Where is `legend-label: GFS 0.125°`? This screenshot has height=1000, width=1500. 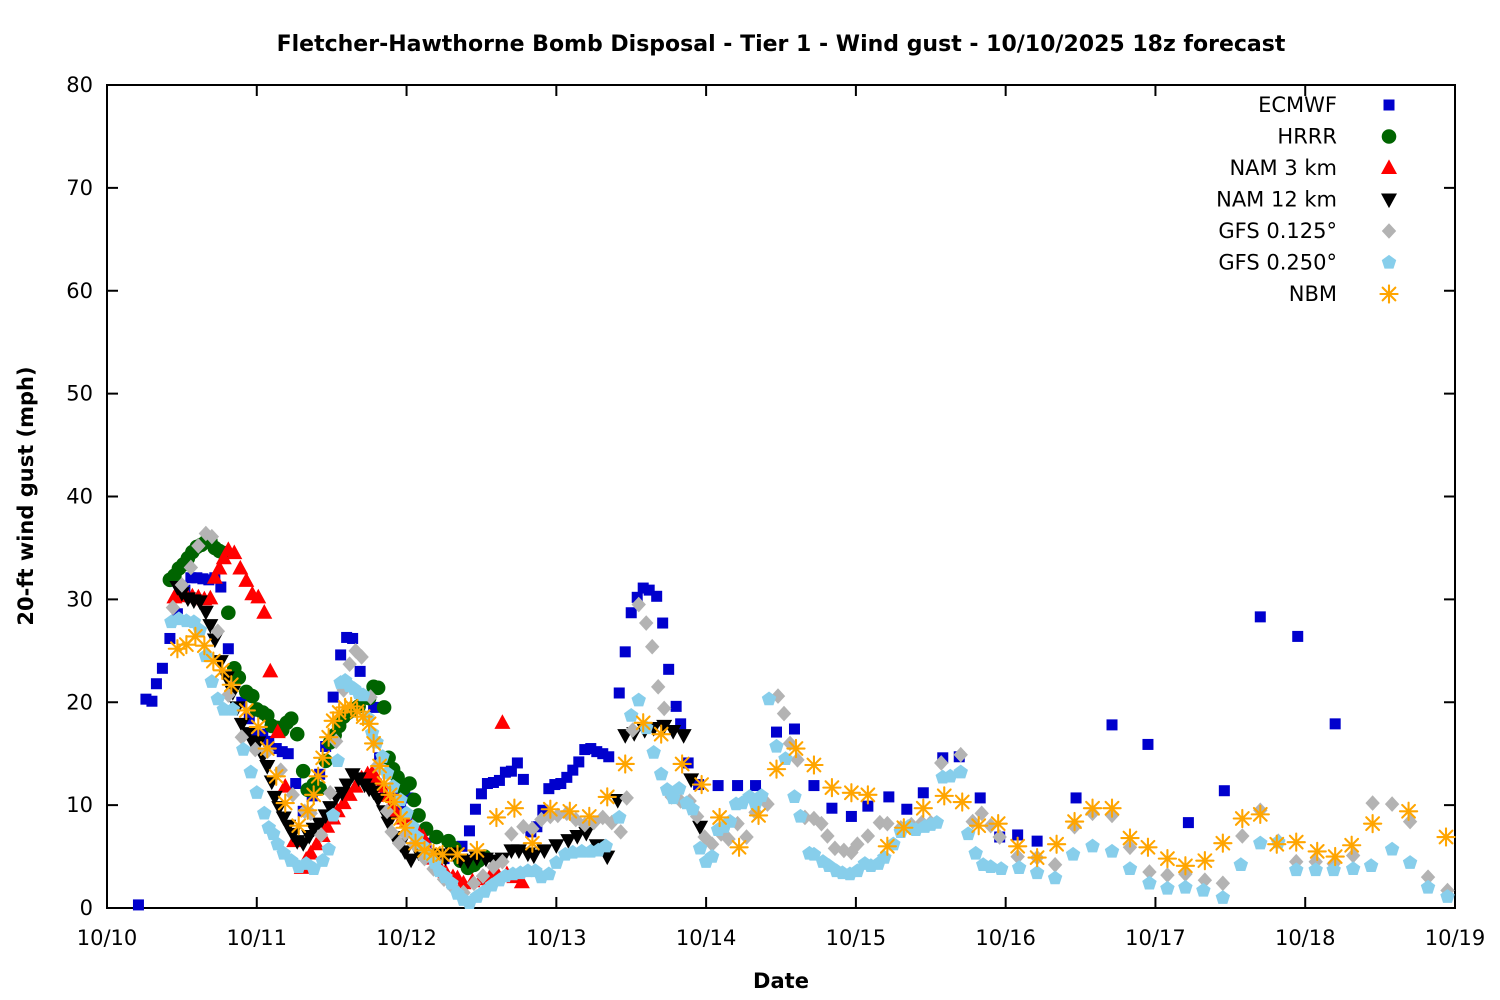 legend-label: GFS 0.125° is located at coordinates (1277, 231).